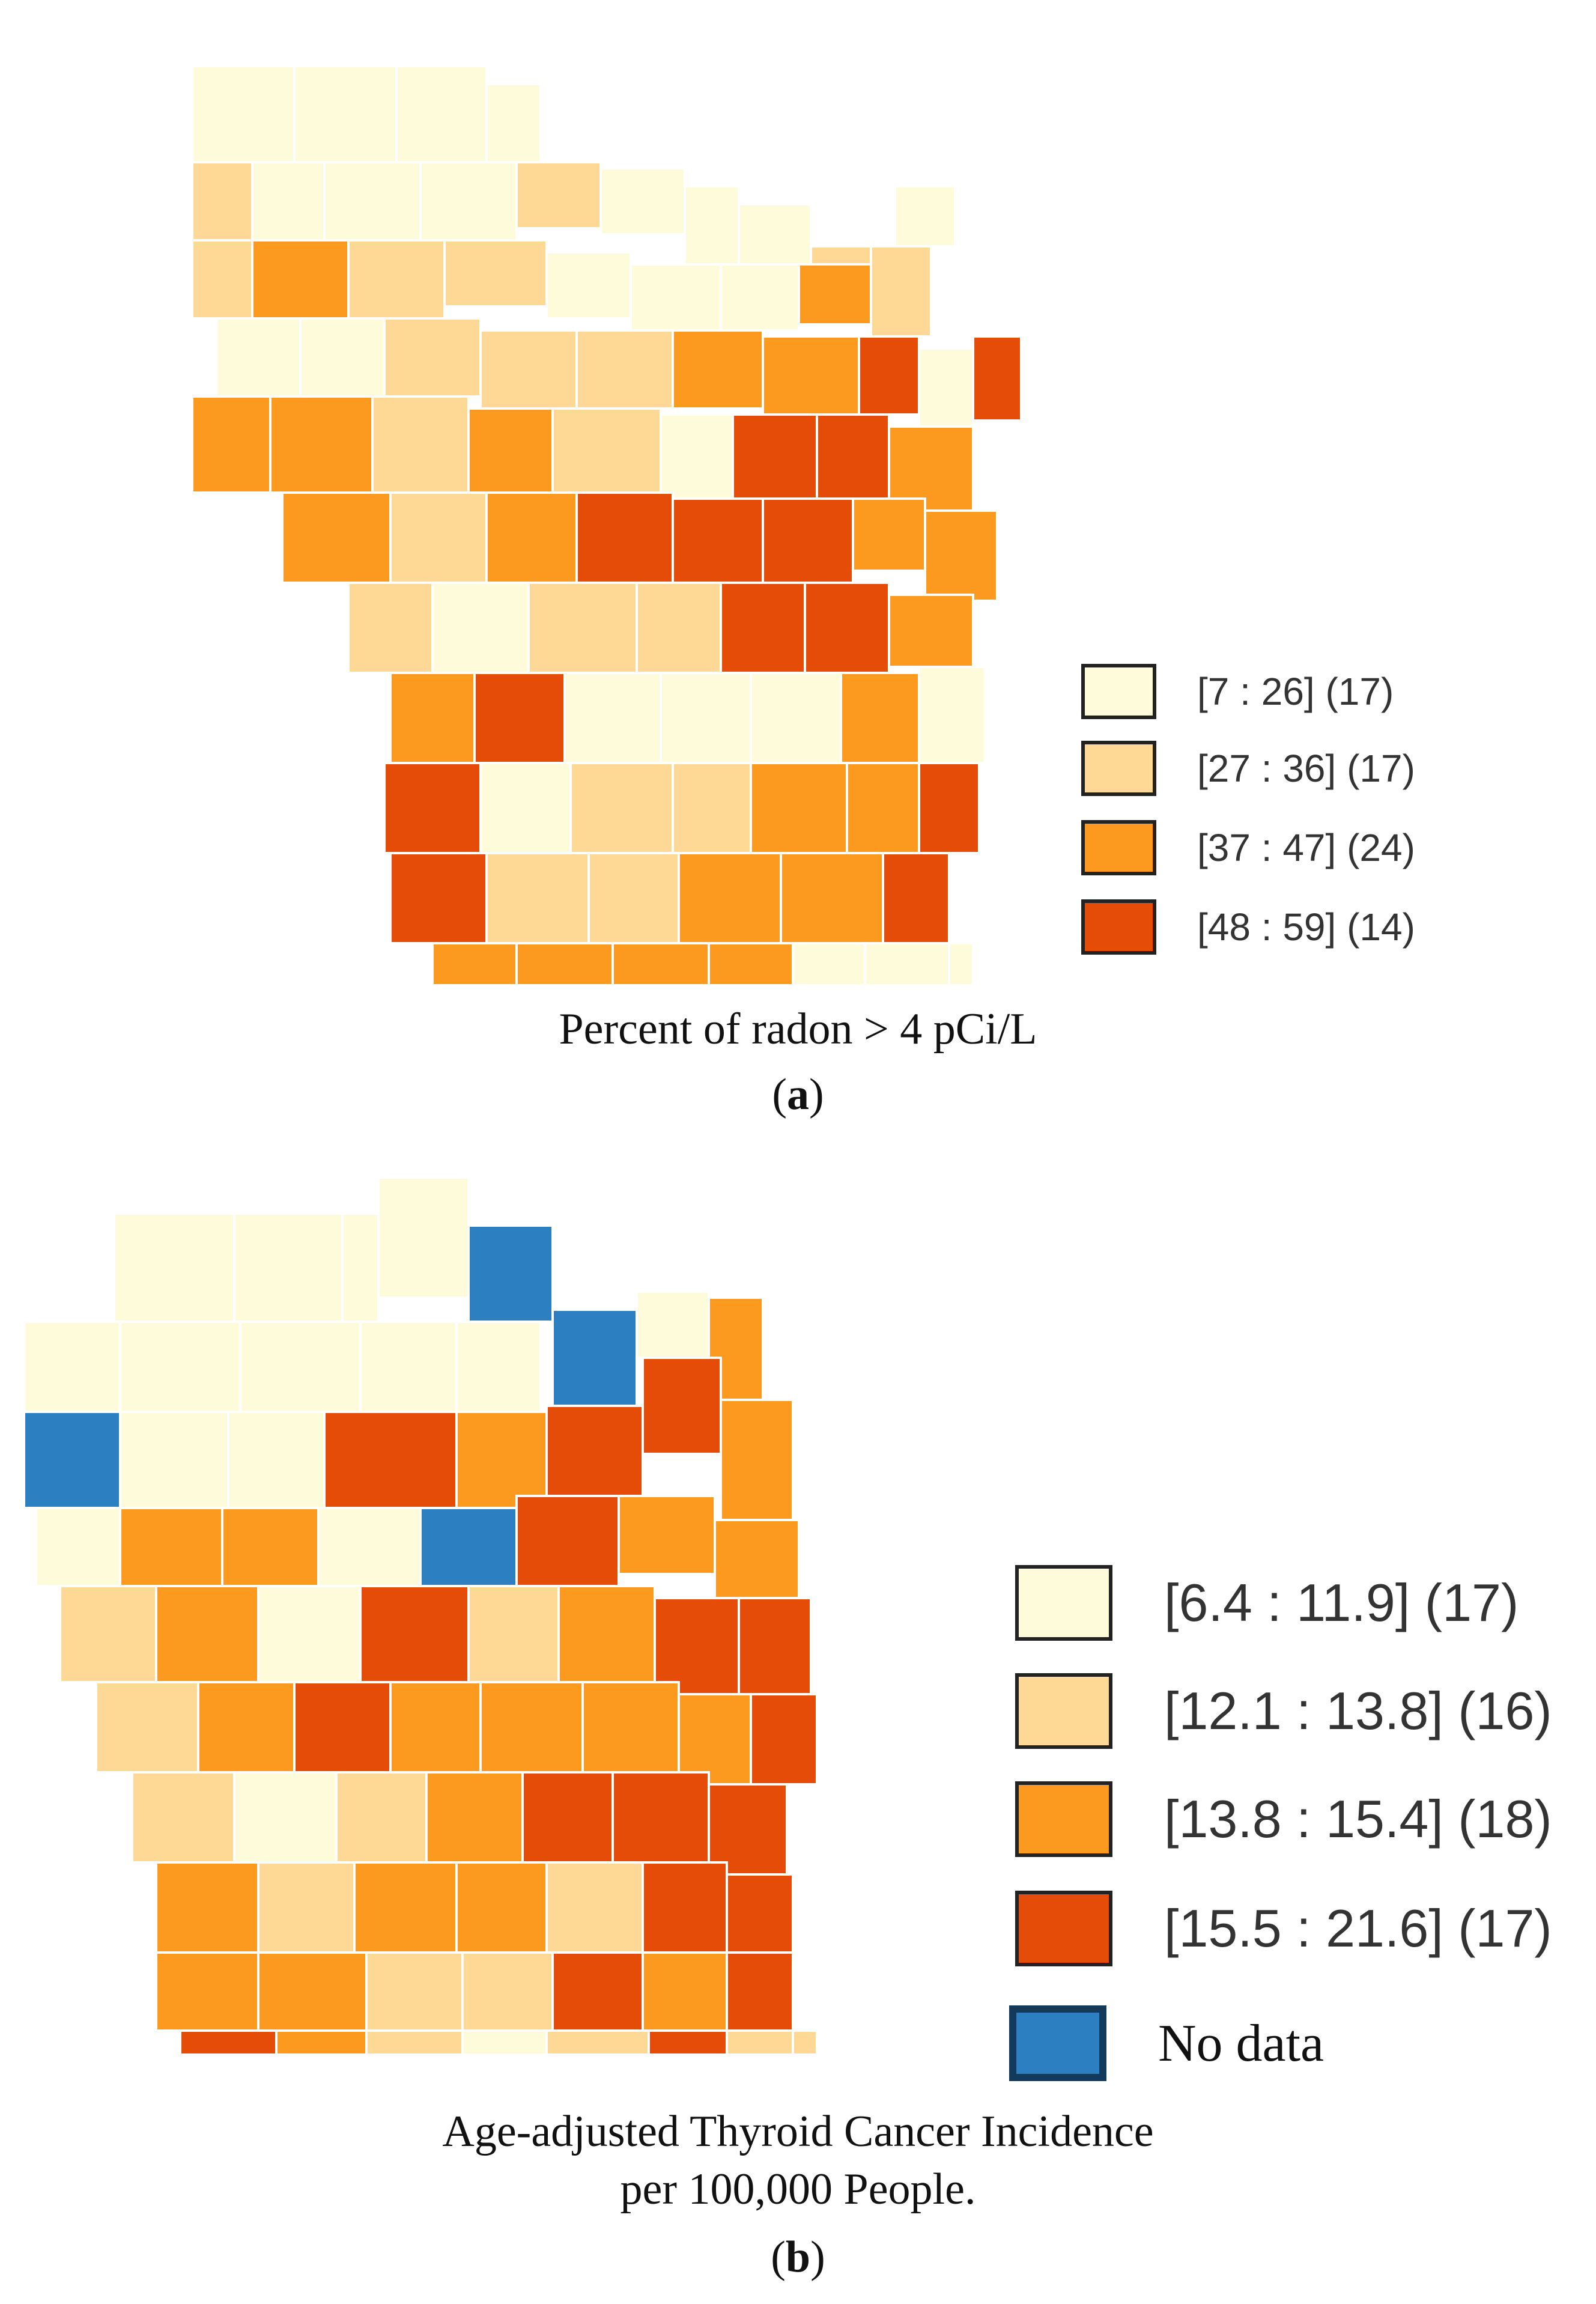 Image resolution: width=1596 pixels, height=2304 pixels. What do you see at coordinates (1283, 1711) in the screenshot?
I see `legend-item-class2: [12.1 : 13.8] (16)` at bounding box center [1283, 1711].